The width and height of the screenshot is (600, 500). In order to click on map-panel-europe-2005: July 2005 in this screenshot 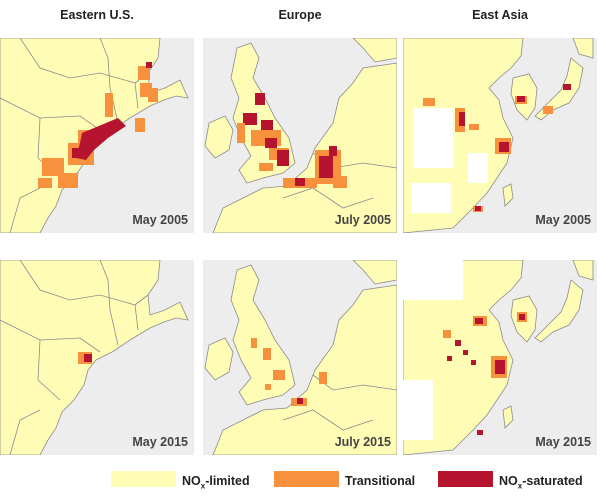, I will do `click(300, 135)`.